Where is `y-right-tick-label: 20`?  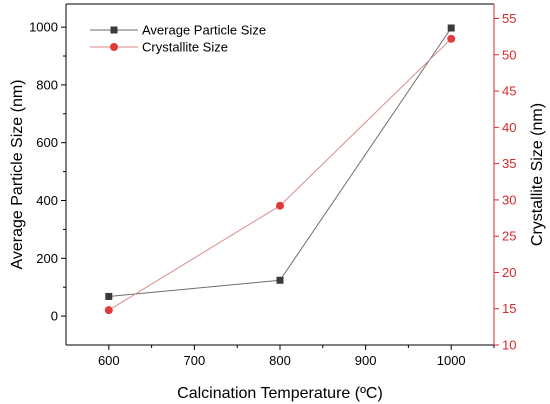
y-right-tick-label: 20 is located at coordinates (509, 272).